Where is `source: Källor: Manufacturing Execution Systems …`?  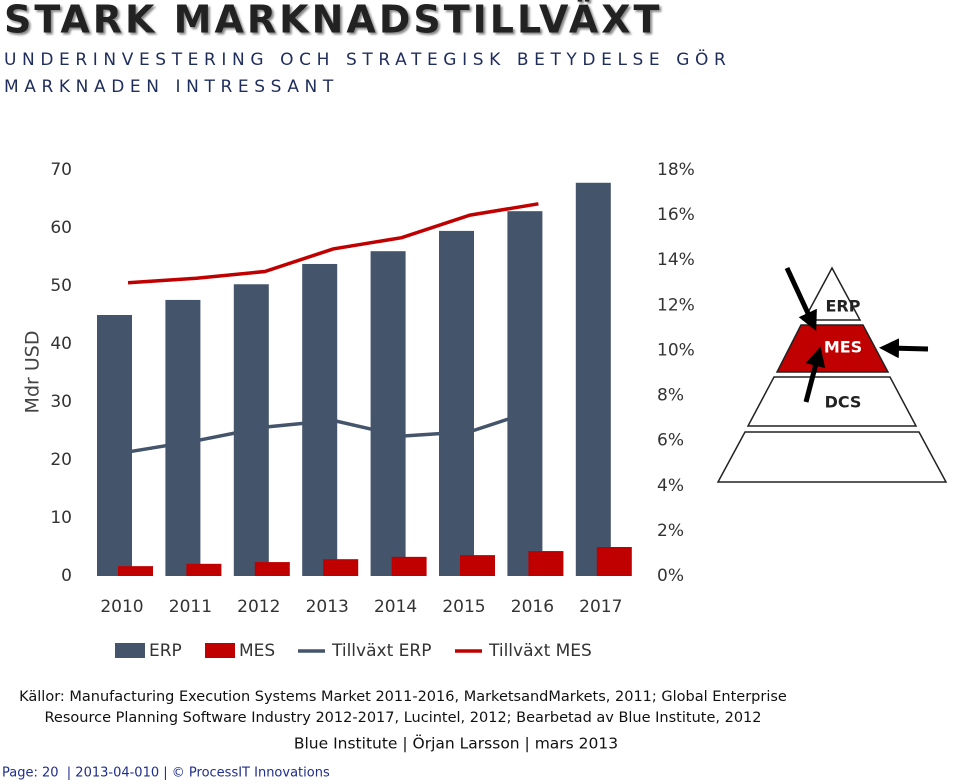 source: Källor: Manufacturing Execution Systems … is located at coordinates (403, 697).